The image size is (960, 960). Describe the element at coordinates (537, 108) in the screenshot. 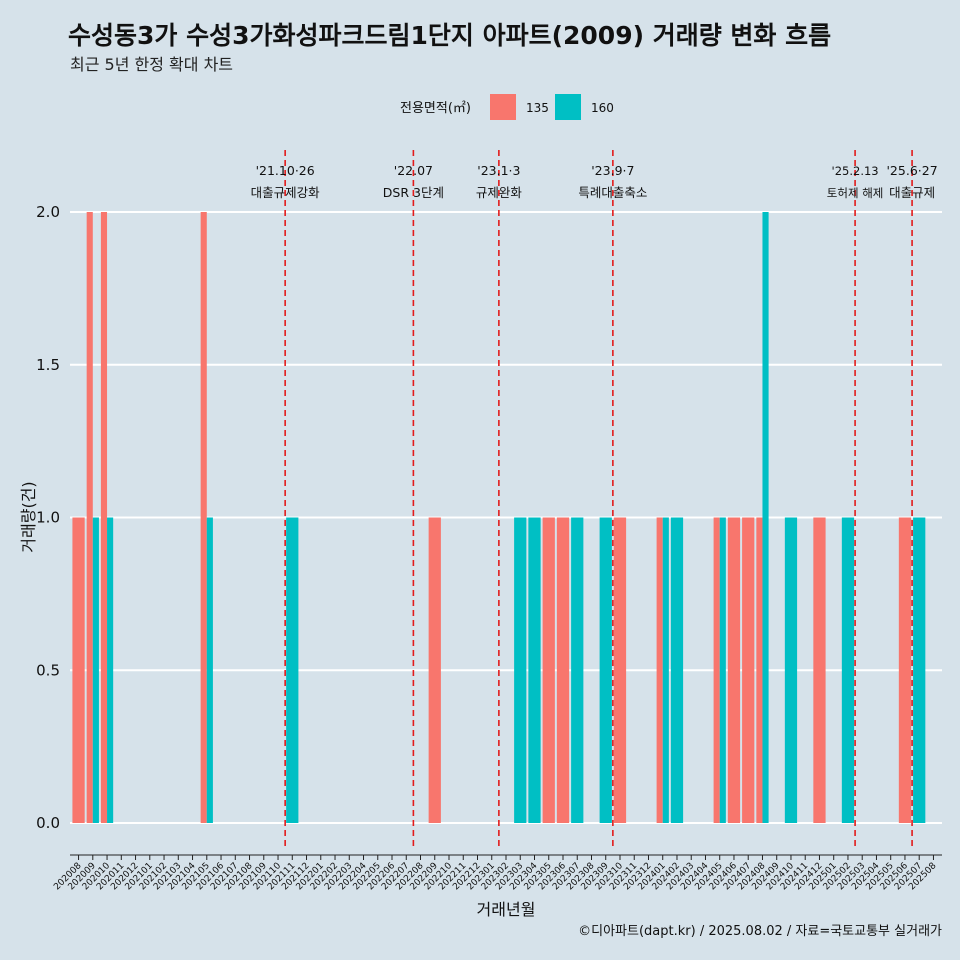

I see `legend-label-135: 135` at that location.